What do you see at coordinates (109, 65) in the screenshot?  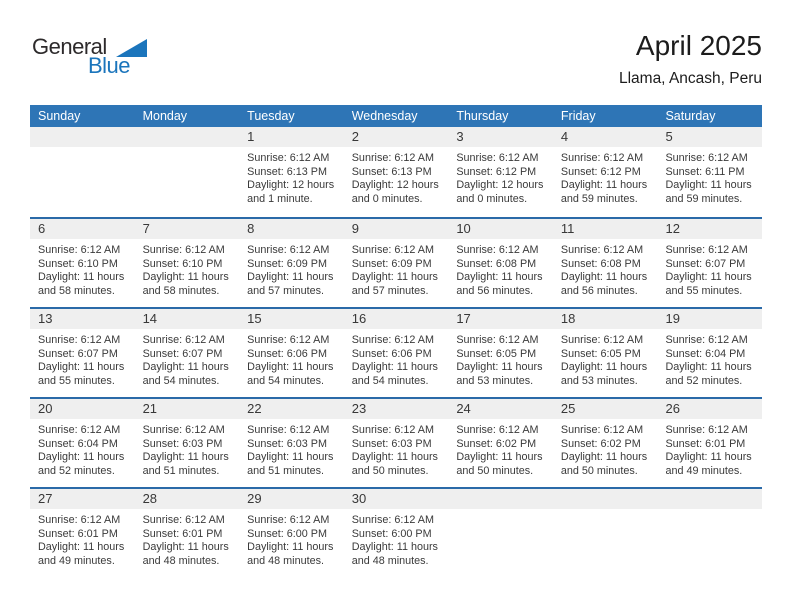 I see `logo-text-blue: Blue` at bounding box center [109, 65].